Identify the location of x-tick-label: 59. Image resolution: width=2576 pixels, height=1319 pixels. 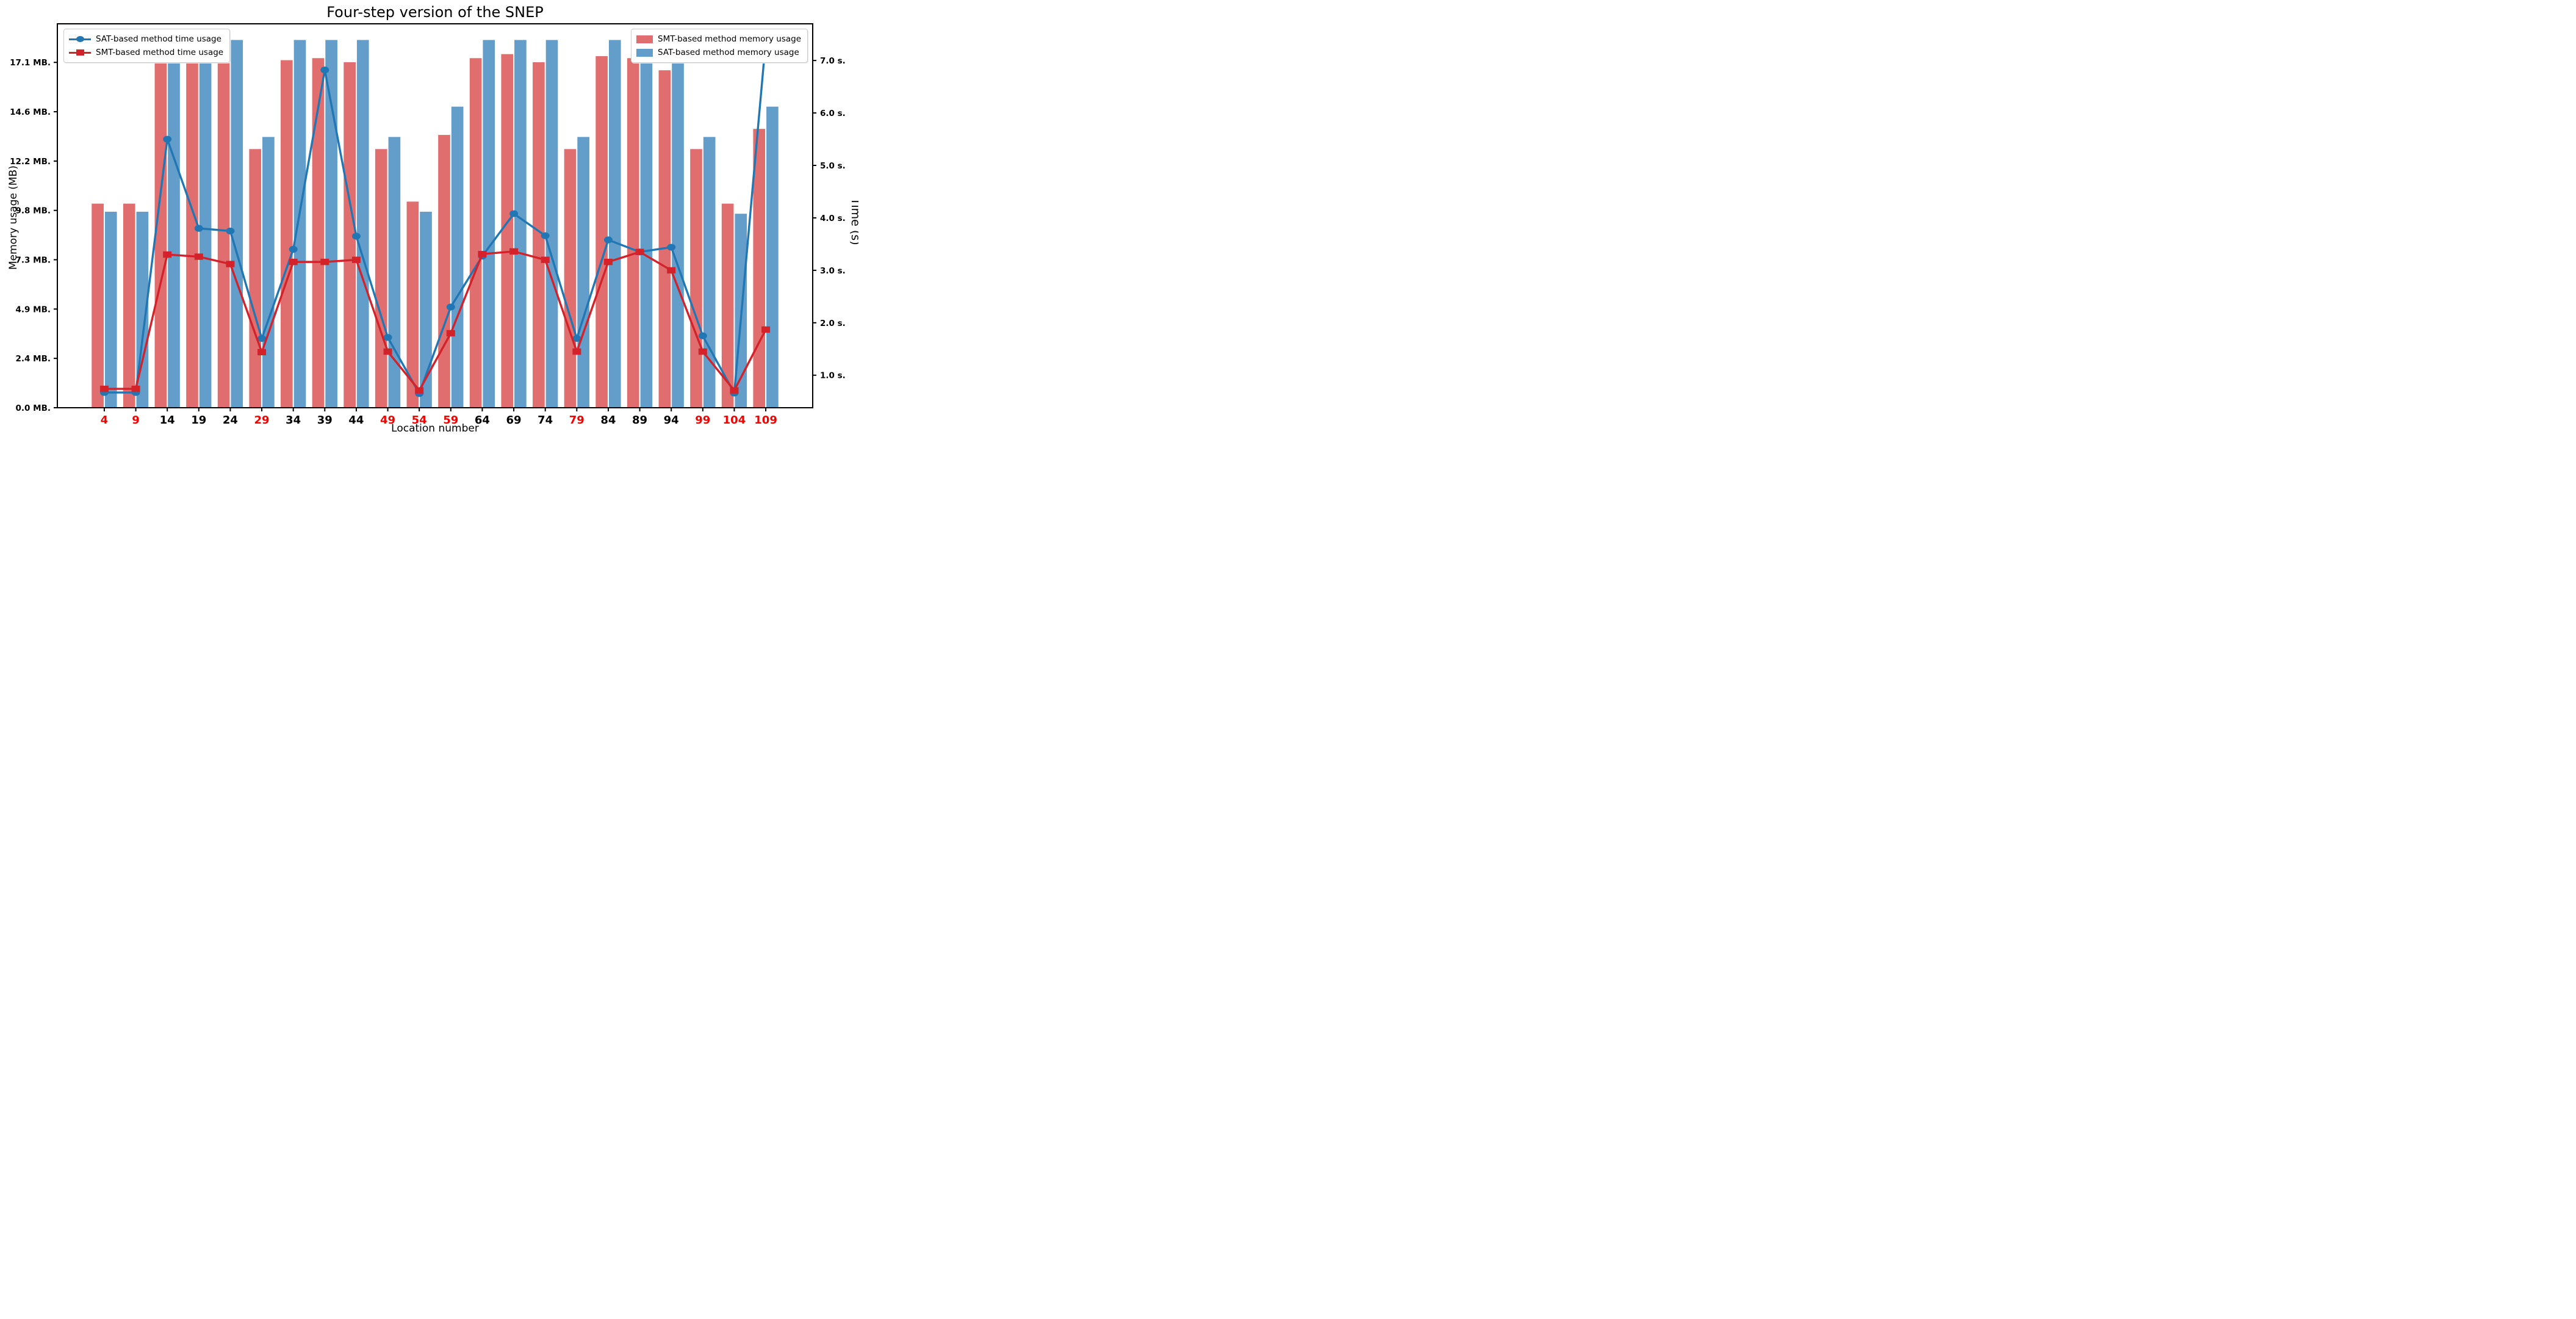
(450, 420).